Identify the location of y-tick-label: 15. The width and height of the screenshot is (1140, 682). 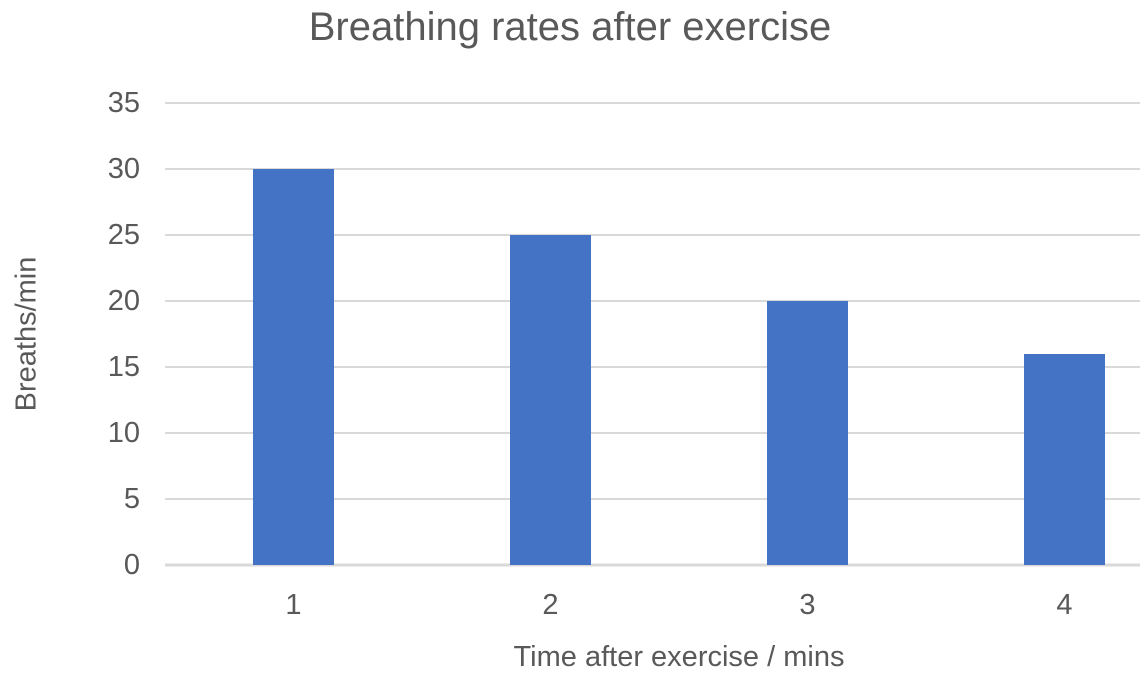
(123, 367).